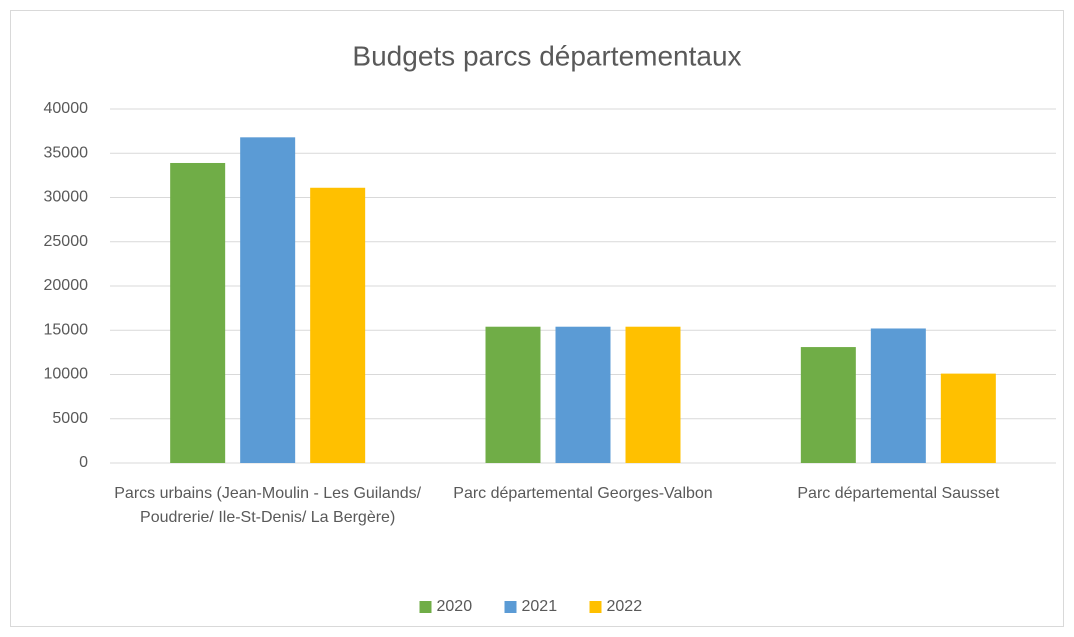  What do you see at coordinates (70, 418) in the screenshot?
I see `y-tick-label: 5000` at bounding box center [70, 418].